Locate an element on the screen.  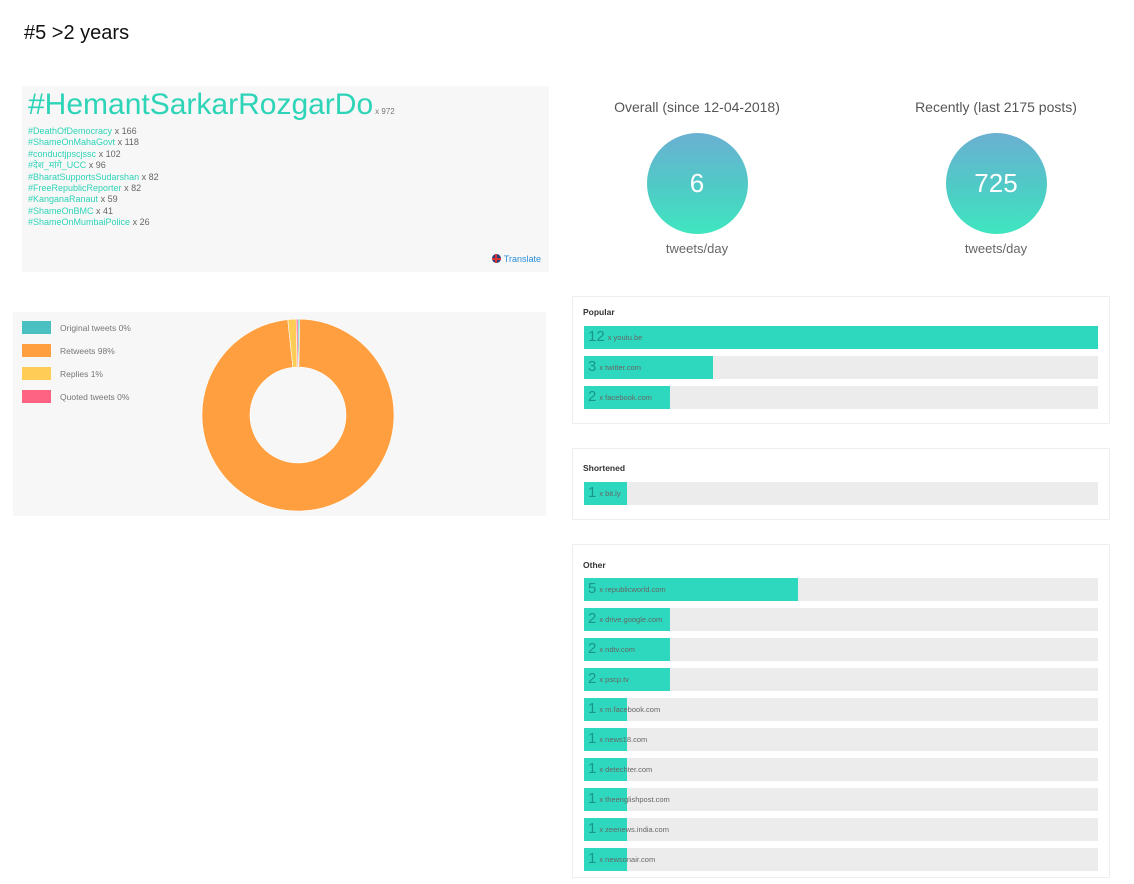
link-domain: x youtu.be is located at coordinates (625, 337).